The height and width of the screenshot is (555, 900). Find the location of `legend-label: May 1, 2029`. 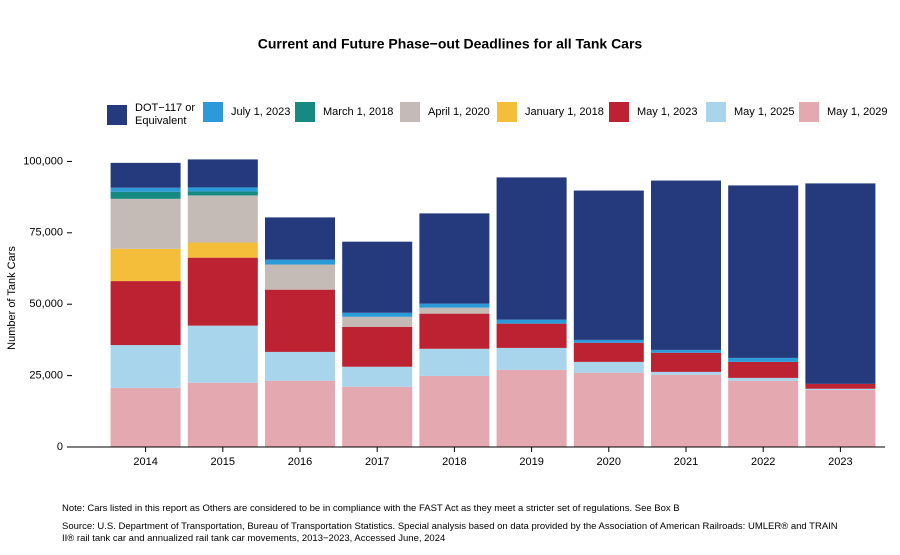

legend-label: May 1, 2029 is located at coordinates (857, 111).